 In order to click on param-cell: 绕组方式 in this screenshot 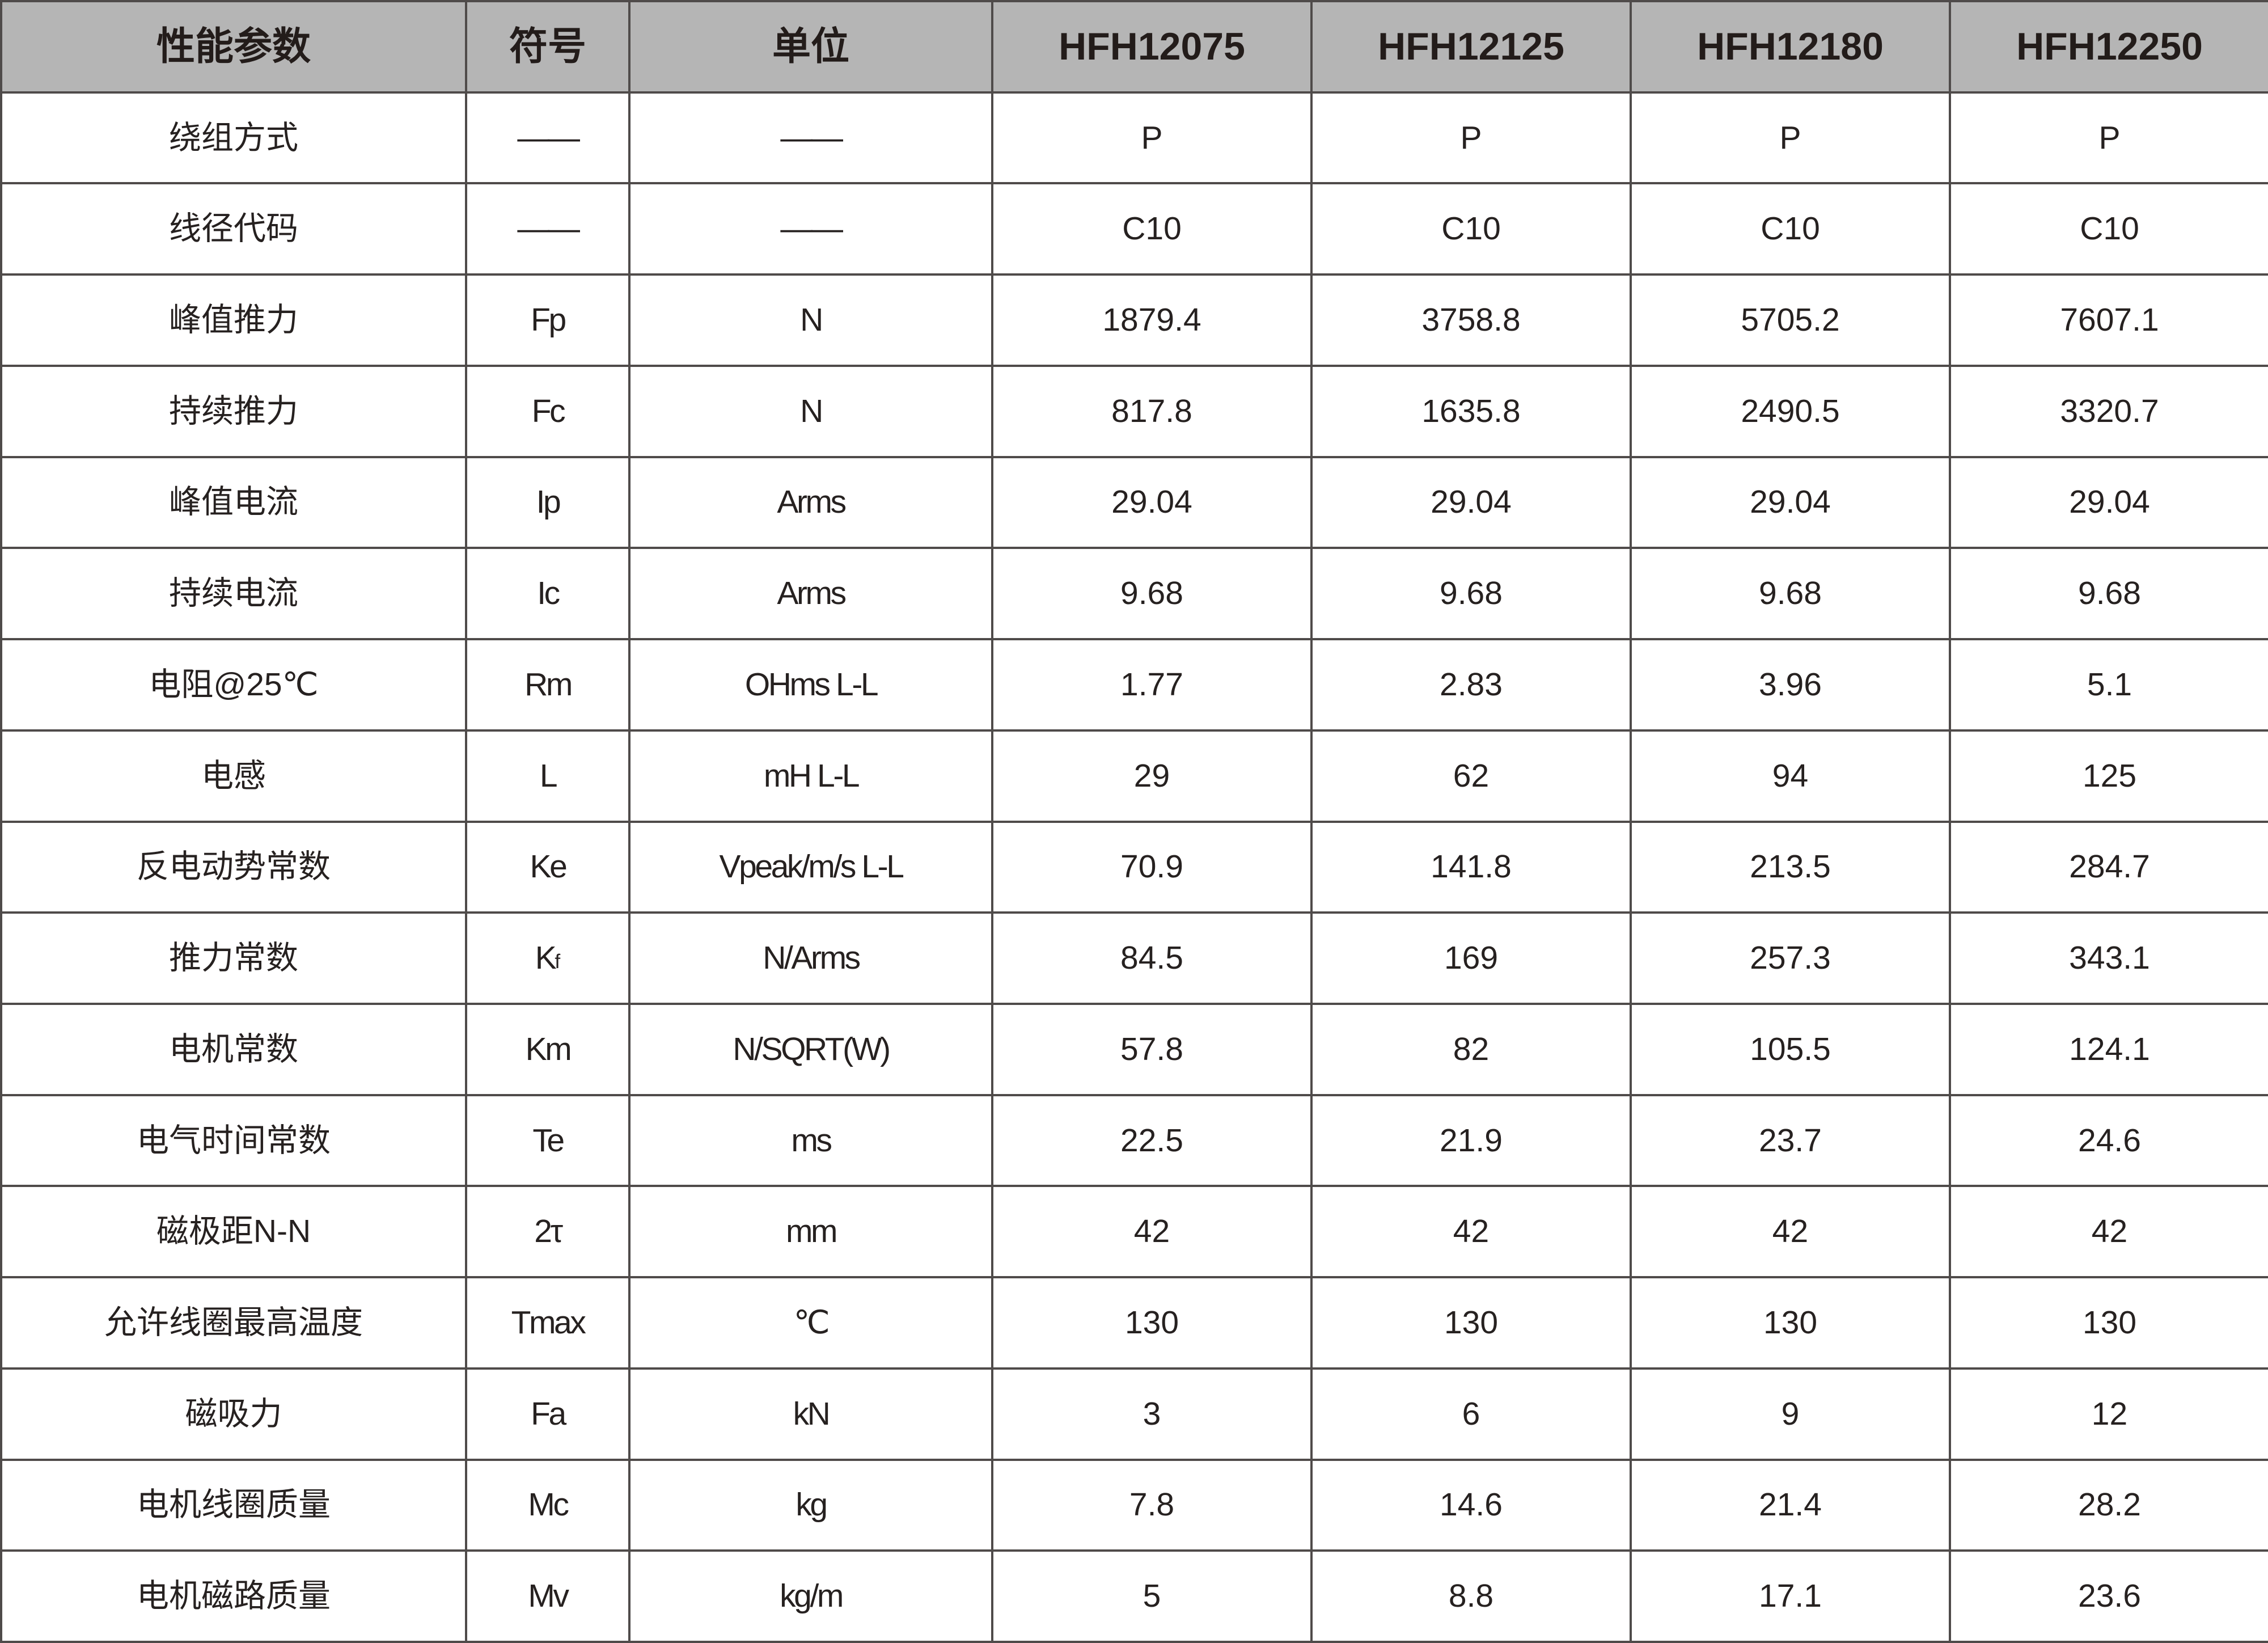, I will do `click(234, 139)`.